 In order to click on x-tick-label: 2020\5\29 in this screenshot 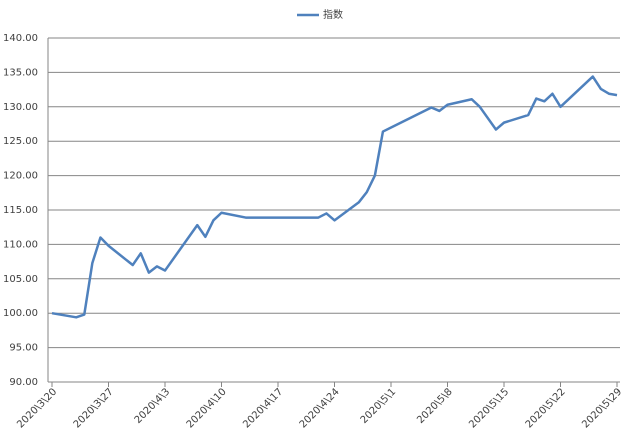, I will do `click(602, 408)`.